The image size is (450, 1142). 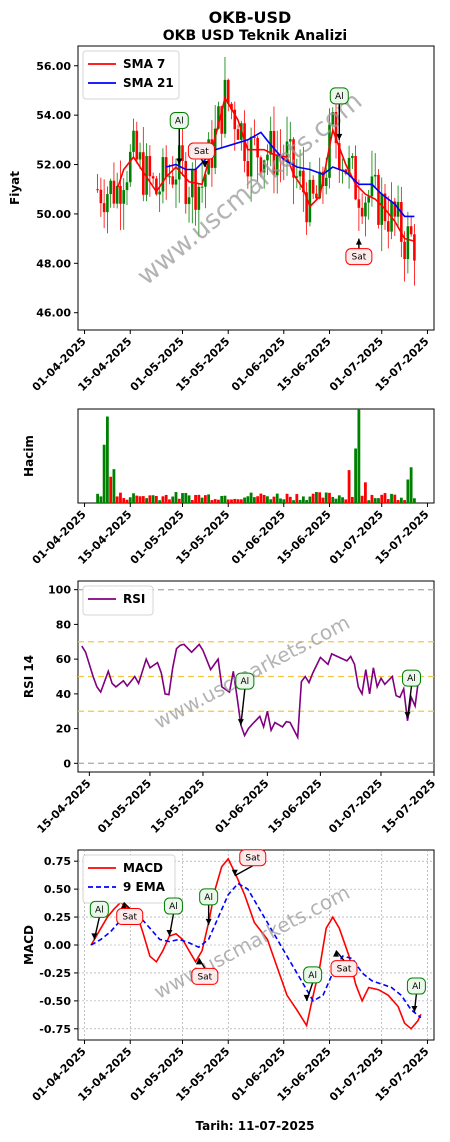 What do you see at coordinates (67, 763) in the screenshot?
I see `rsi-y-tick-label: 0` at bounding box center [67, 763].